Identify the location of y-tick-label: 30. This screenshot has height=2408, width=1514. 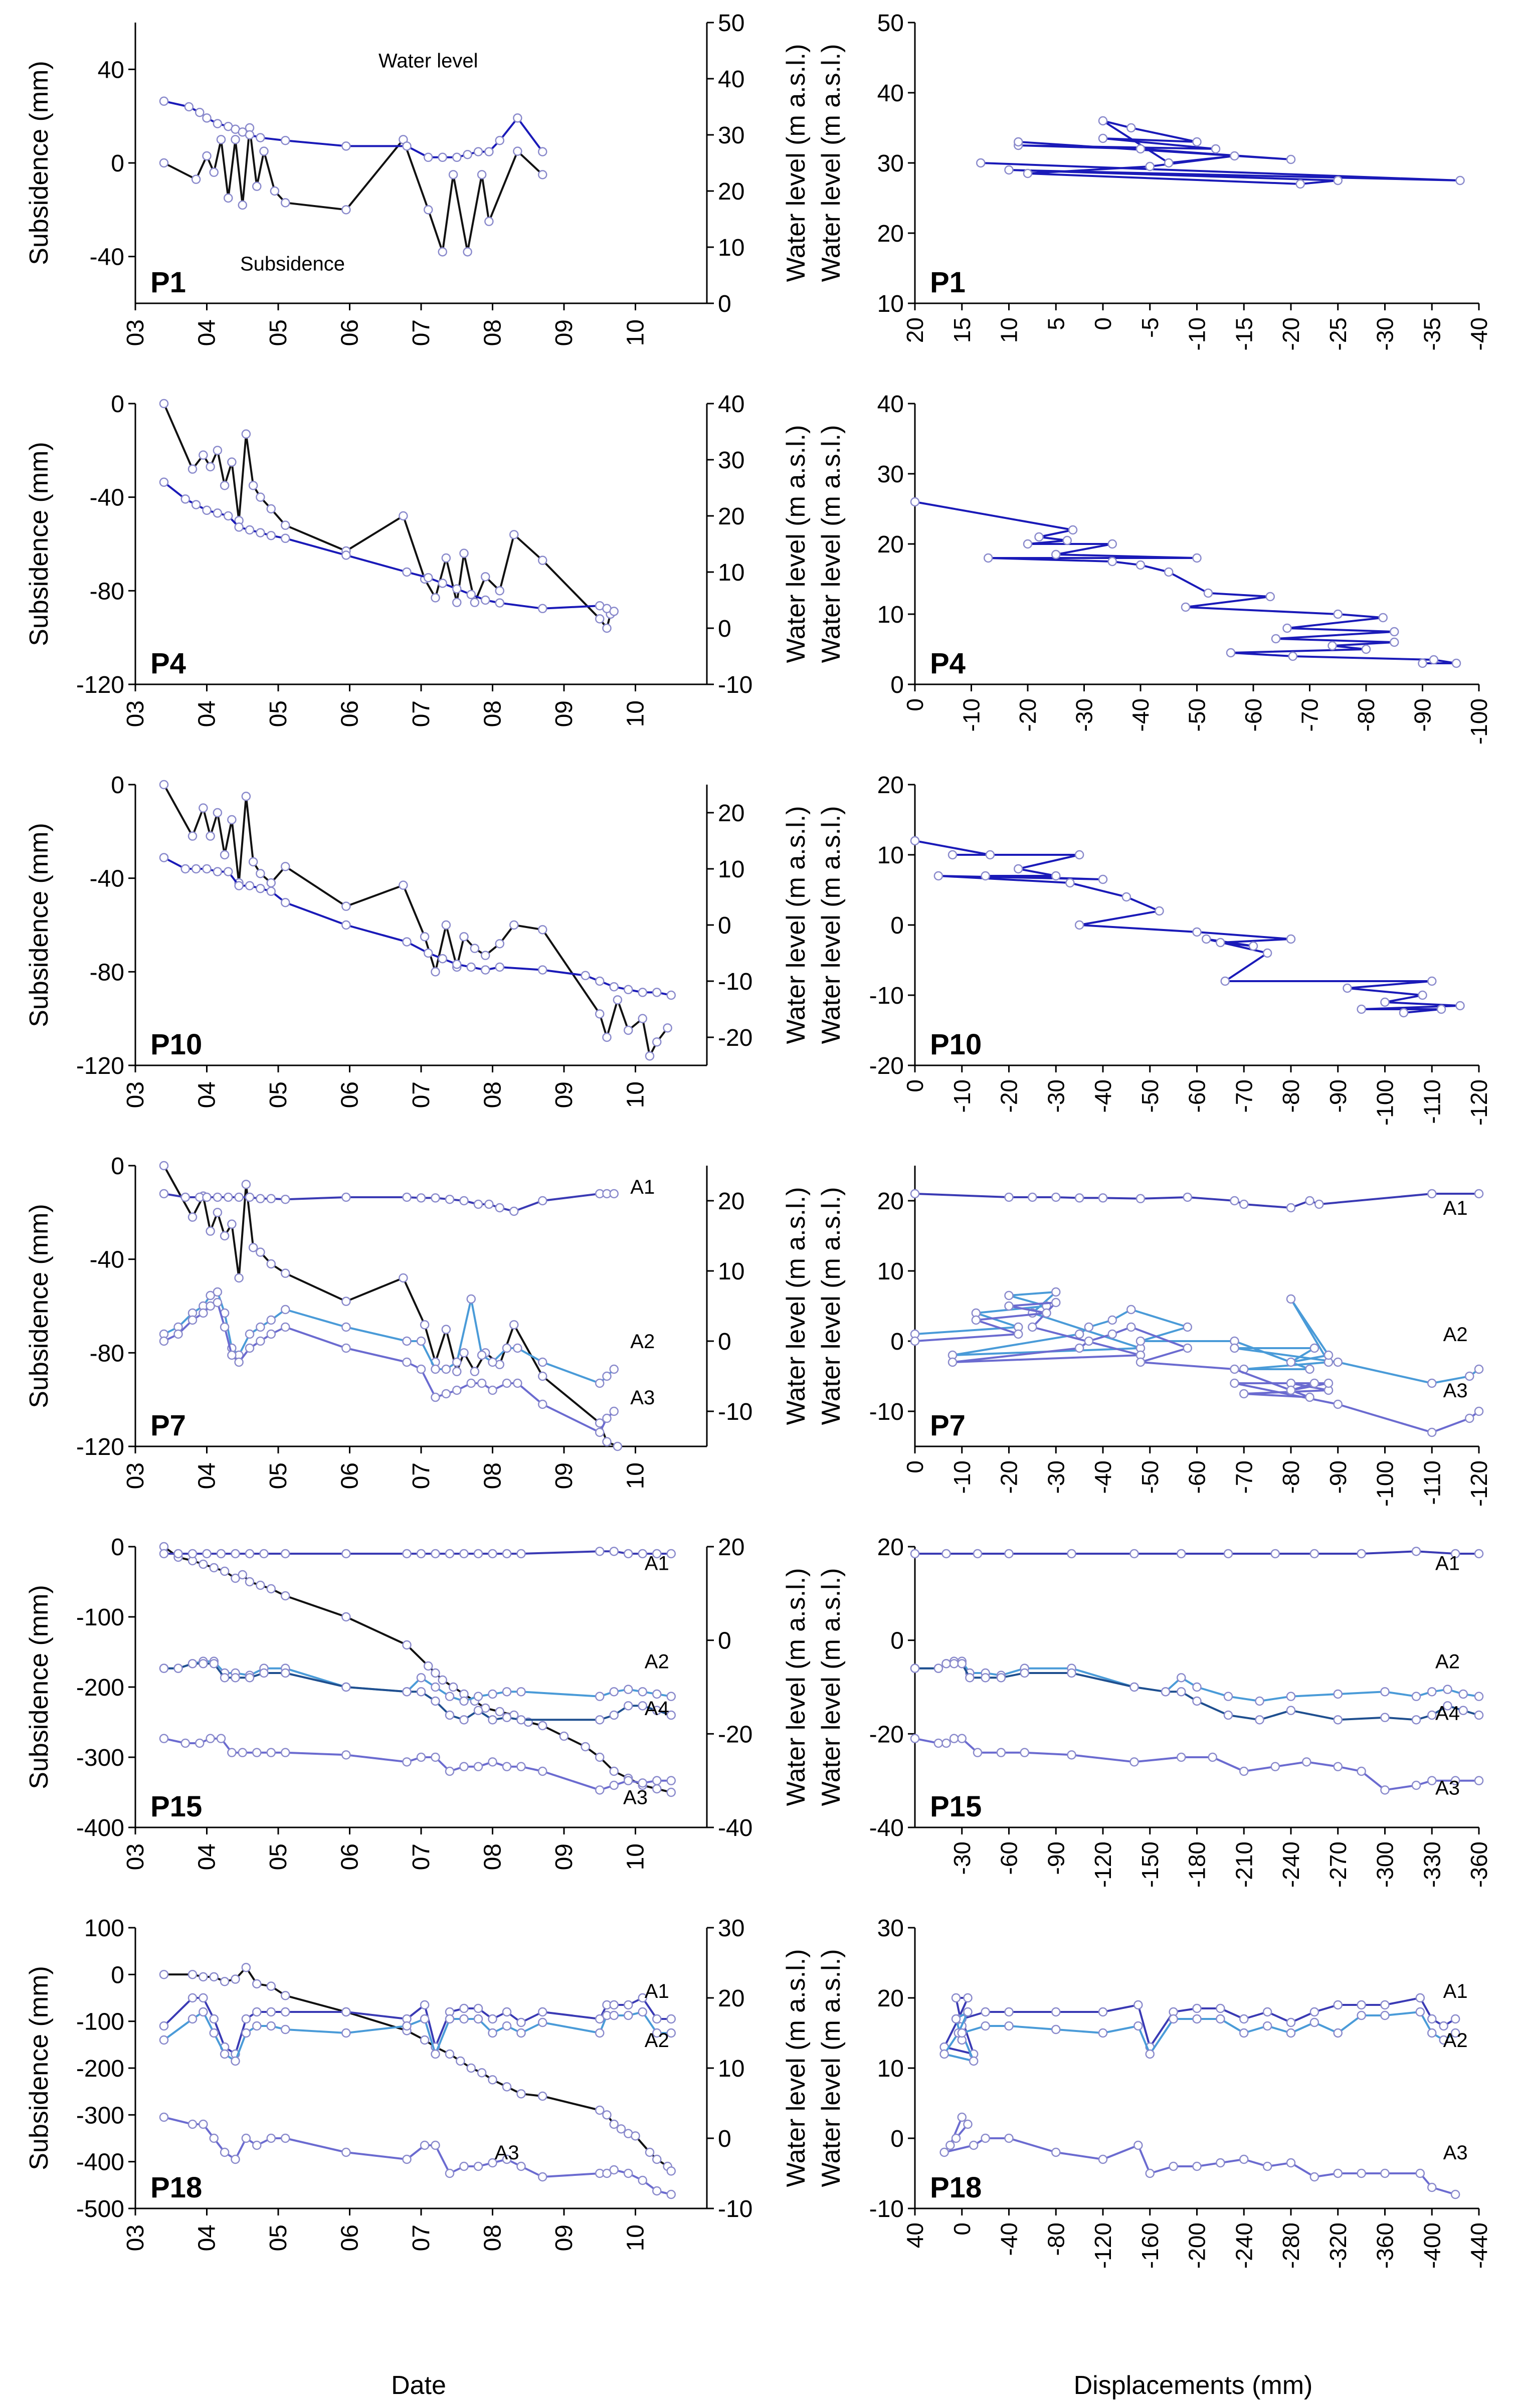
(891, 163).